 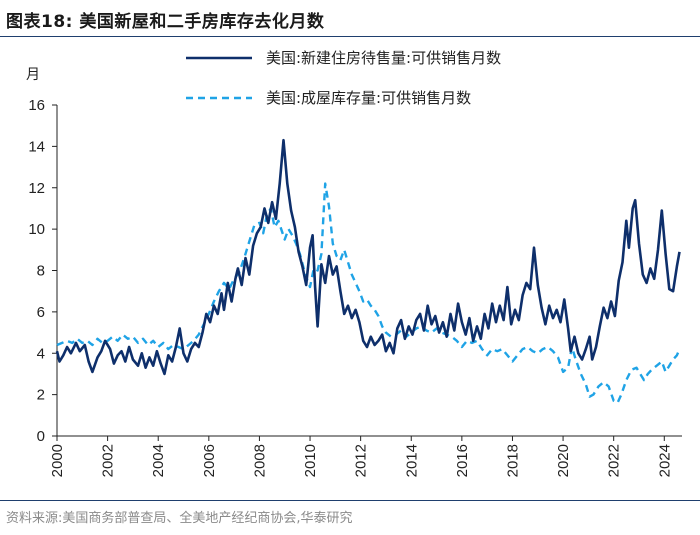 I want to click on title-rule, so click(x=350, y=36).